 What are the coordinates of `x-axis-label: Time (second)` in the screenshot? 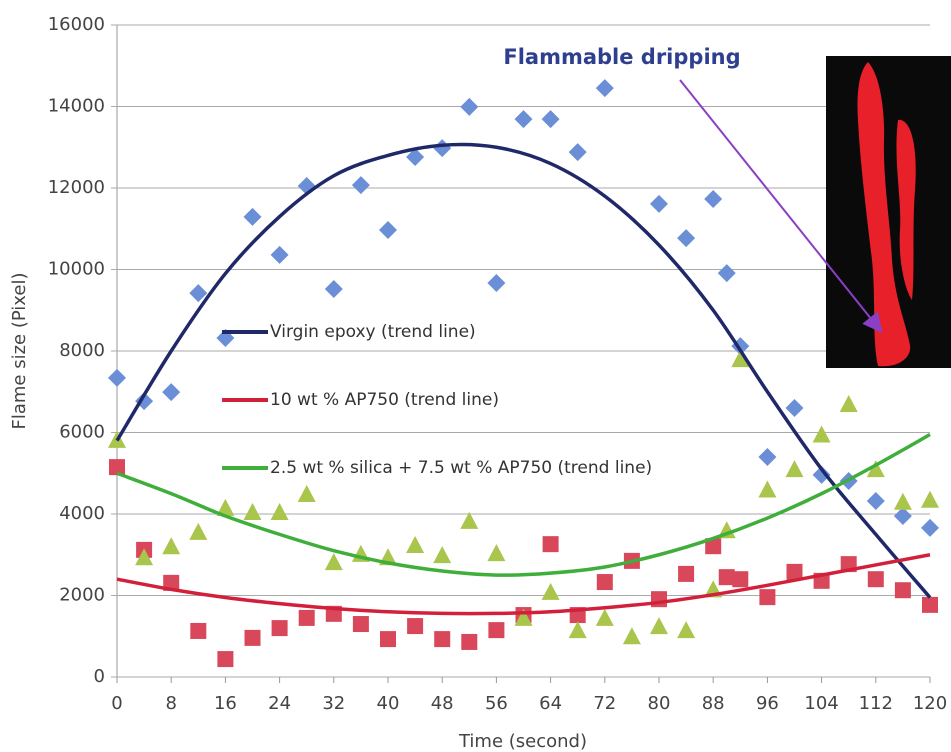 It's located at (522, 741).